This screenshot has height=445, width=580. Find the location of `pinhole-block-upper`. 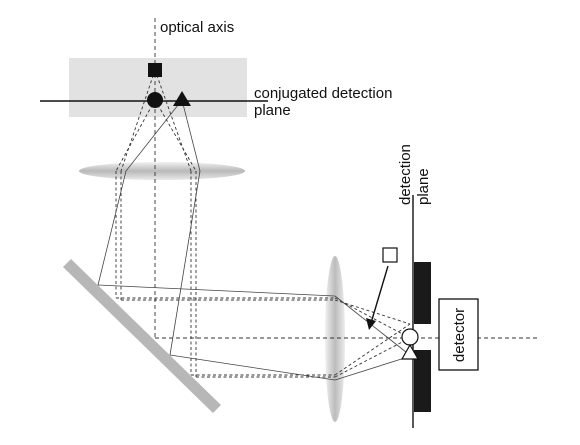

pinhole-block-upper is located at coordinates (422, 293).